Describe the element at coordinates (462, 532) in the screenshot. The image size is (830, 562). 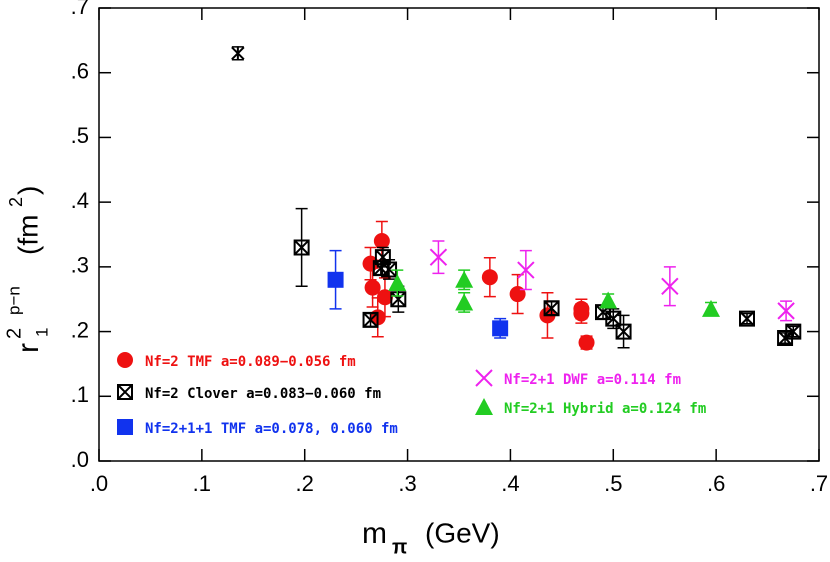
I see `x-label-part: (GeV)` at that location.